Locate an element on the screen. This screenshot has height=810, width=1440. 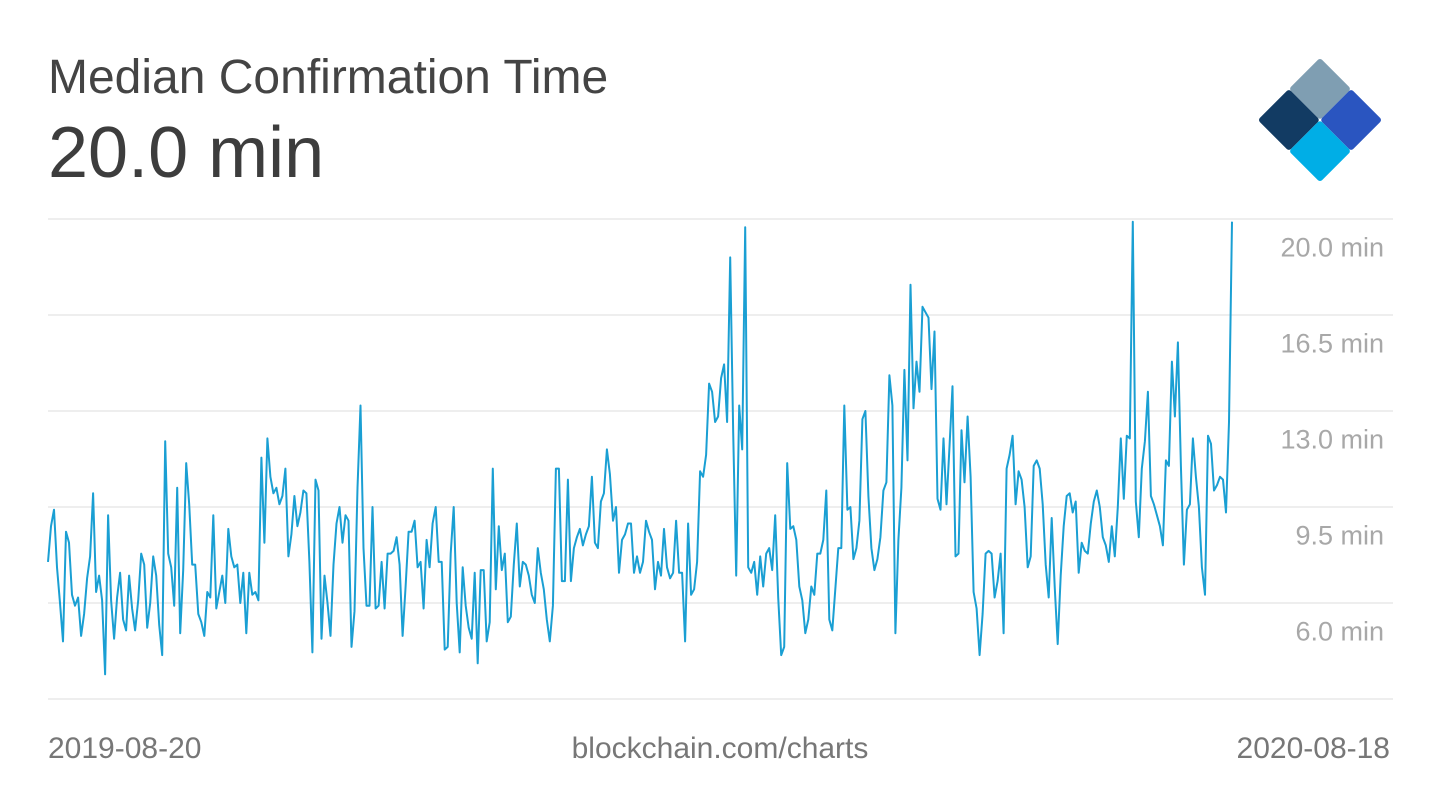
y-tick-label: 13.0 min is located at coordinates (1332, 439).